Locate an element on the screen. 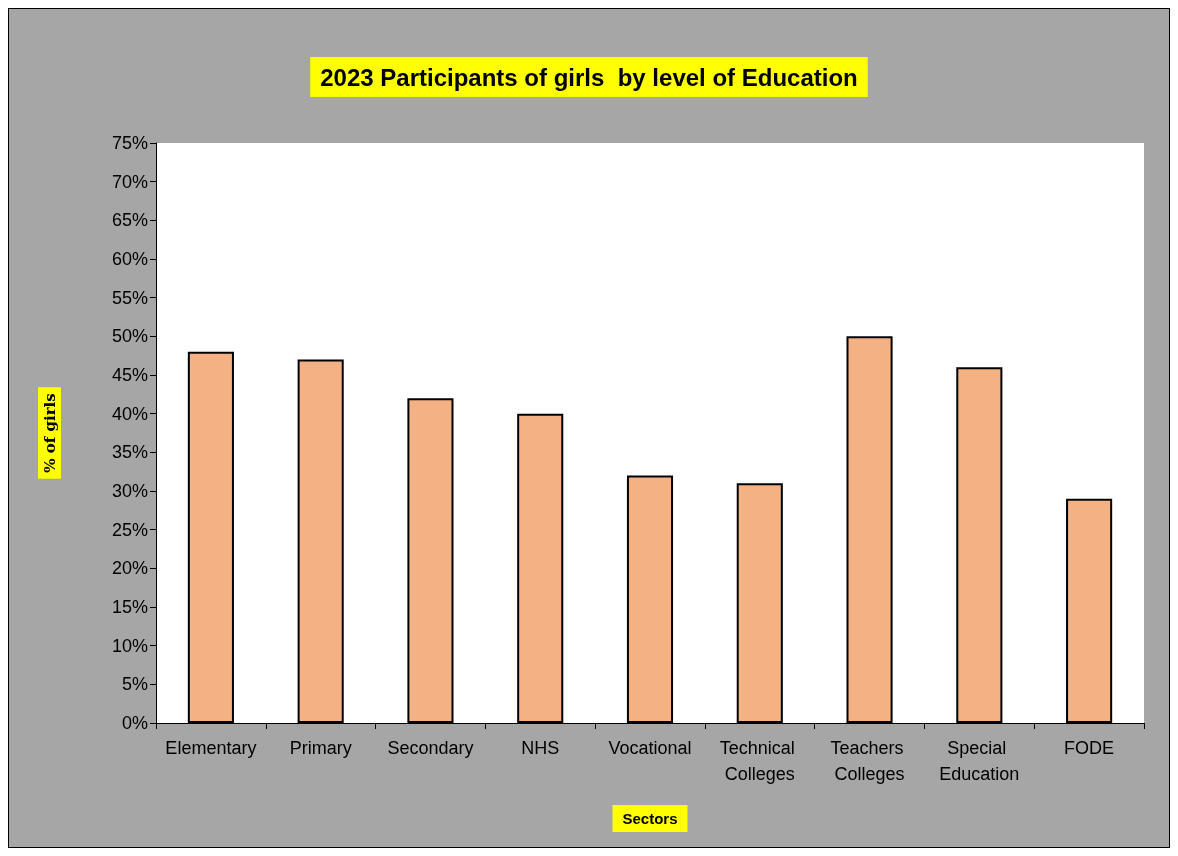 The image size is (1178, 856). x-tick-label: Technical Colleges is located at coordinates (759, 761).